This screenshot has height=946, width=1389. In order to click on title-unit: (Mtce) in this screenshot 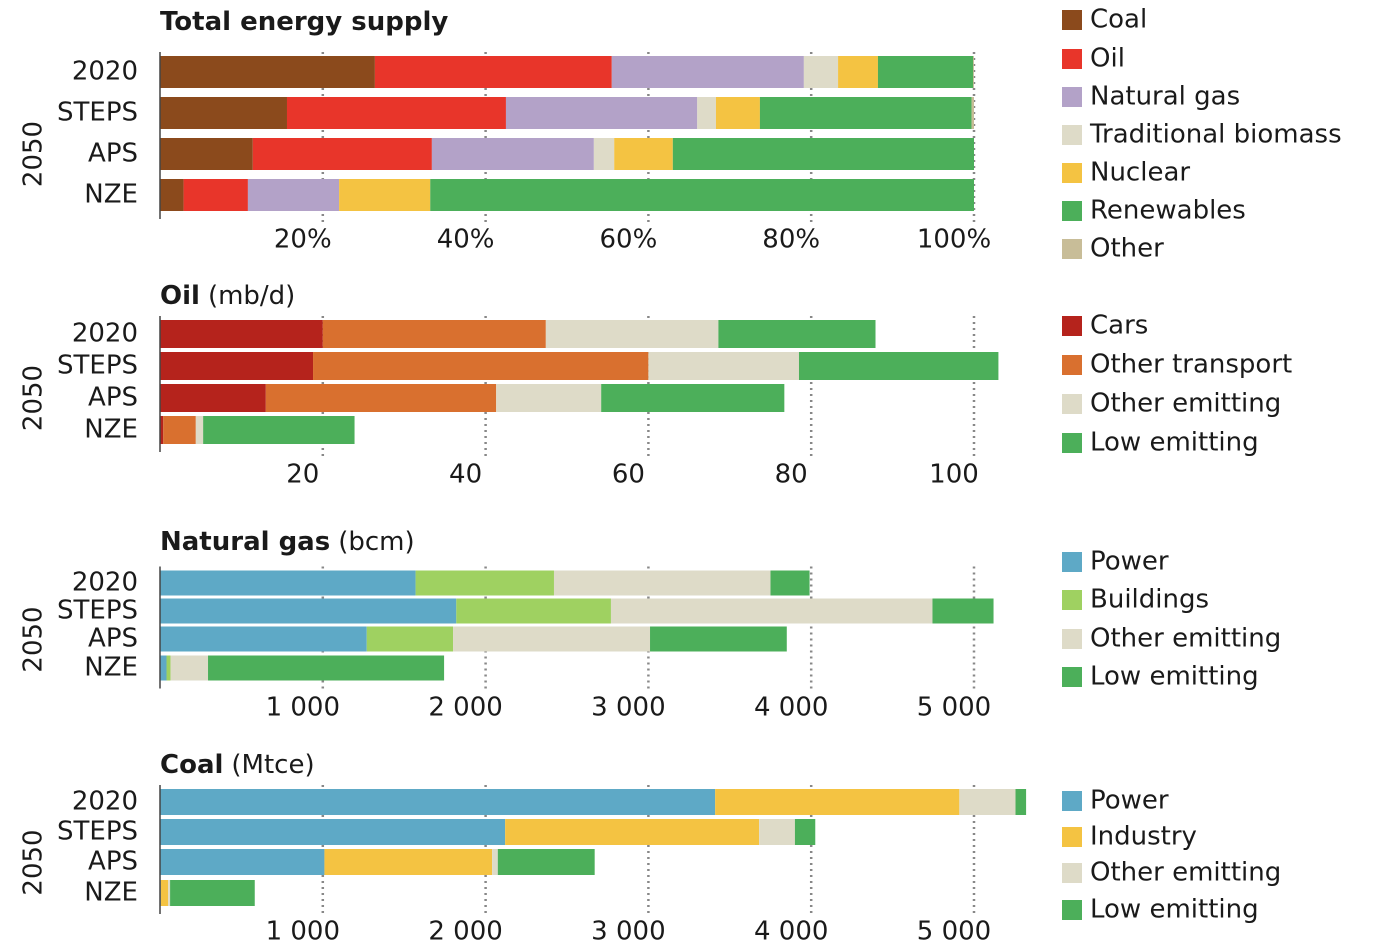, I will do `click(272, 765)`.